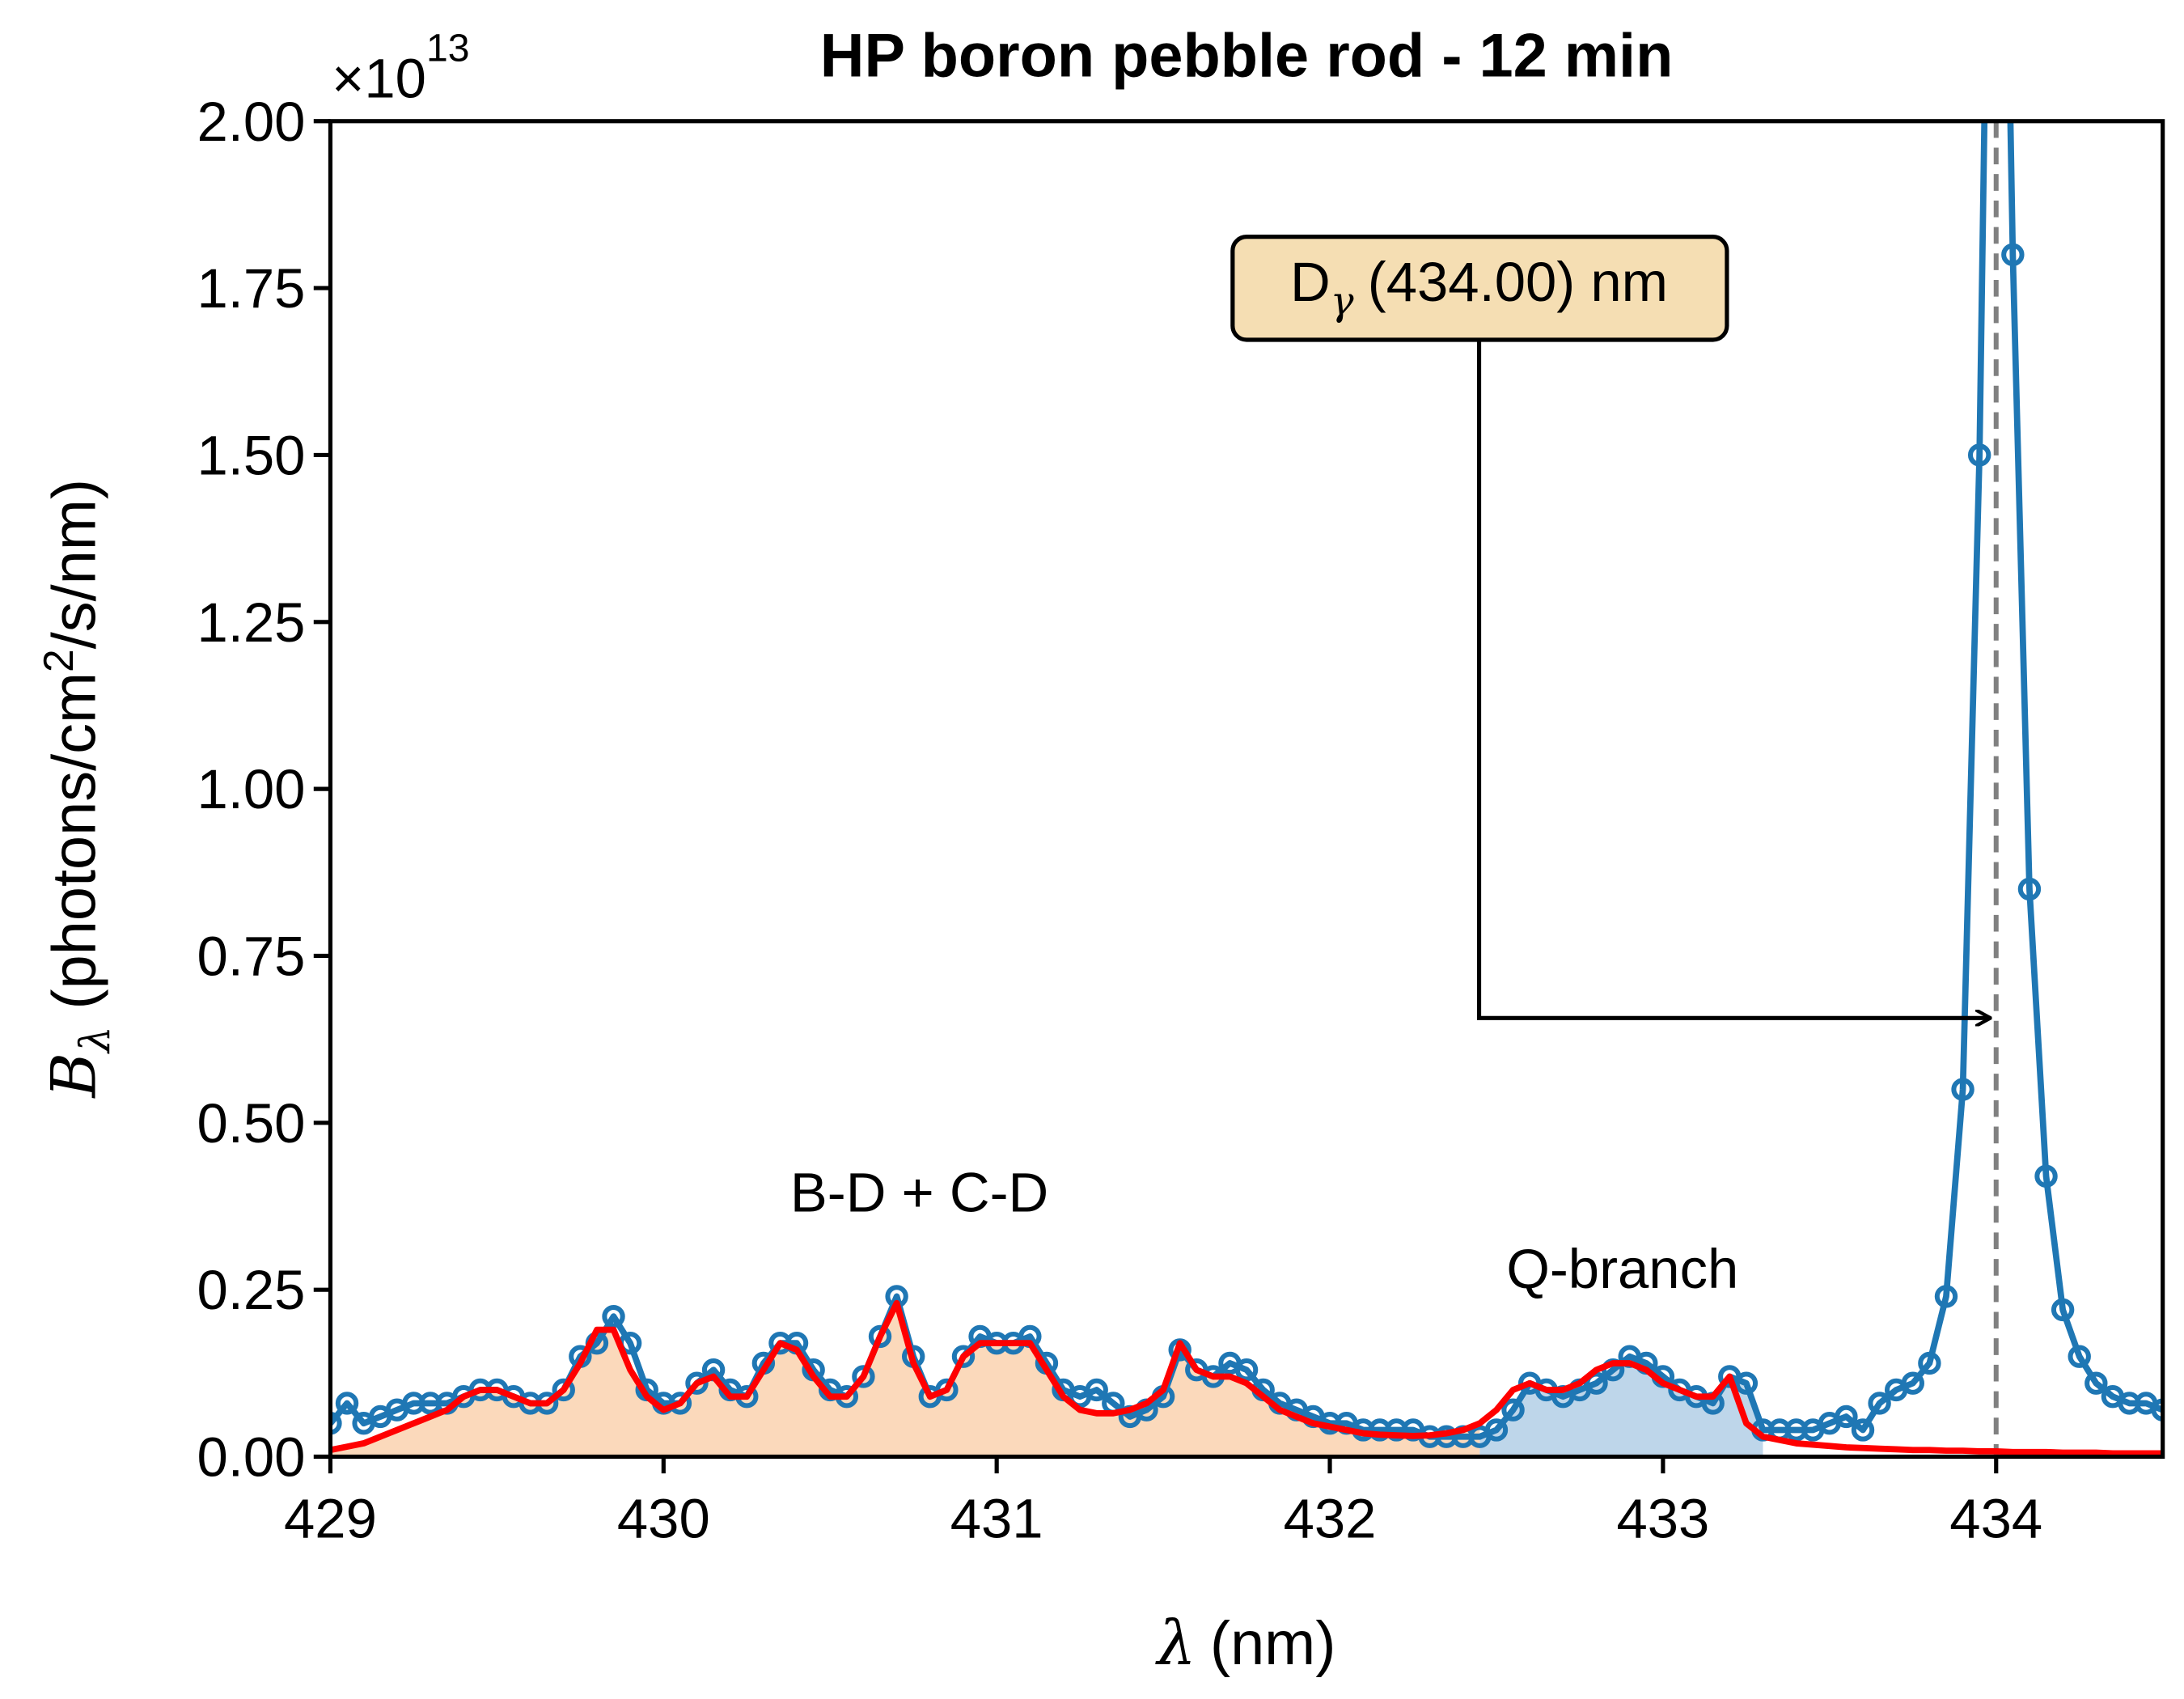 This screenshot has width=2184, height=1699. Describe the element at coordinates (1995, 1518) in the screenshot. I see `x-tick-label: 434` at that location.